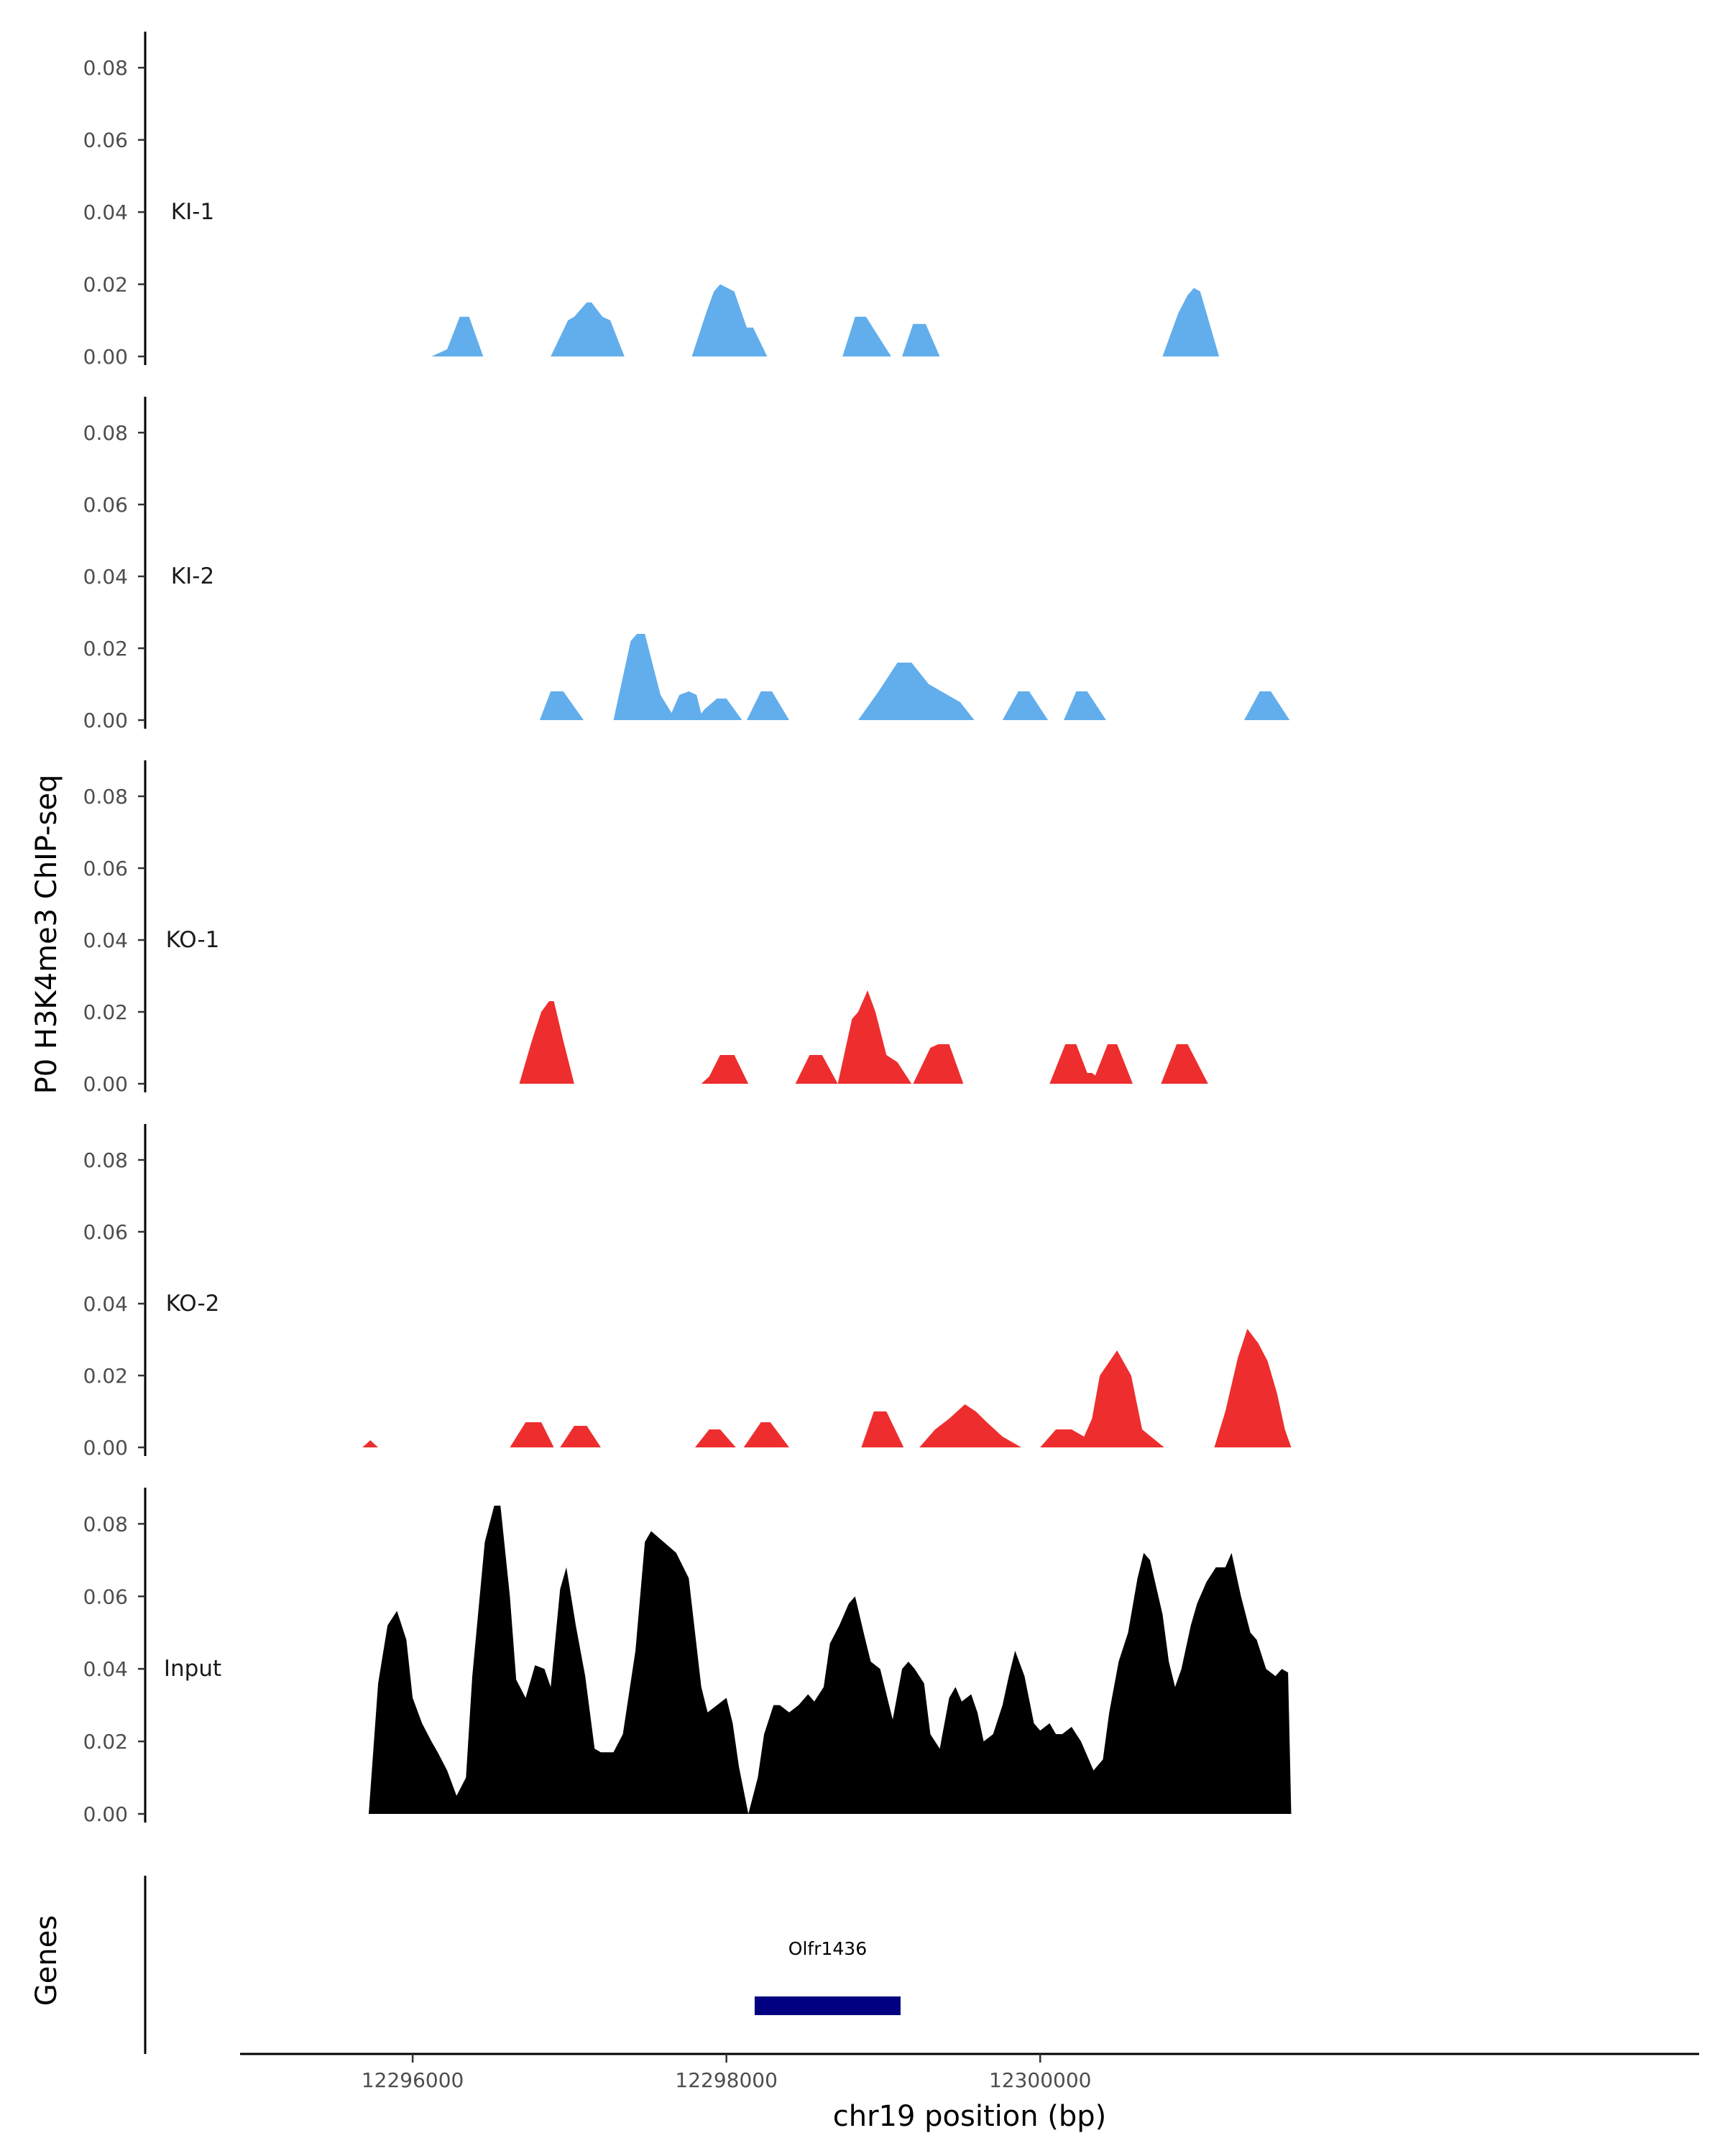 The width and height of the screenshot is (1725, 2156). I want to click on track-input: 0.00 0.02 0.04 0.06 0.08 Input, so click(687, 1657).